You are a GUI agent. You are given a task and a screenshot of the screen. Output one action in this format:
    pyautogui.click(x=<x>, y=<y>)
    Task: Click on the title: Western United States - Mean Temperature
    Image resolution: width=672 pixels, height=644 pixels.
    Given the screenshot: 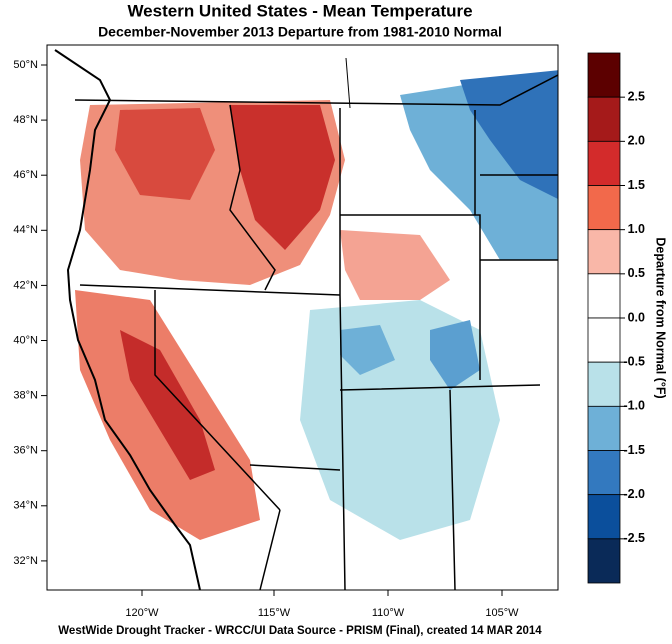 What is the action you would take?
    pyautogui.click(x=299, y=10)
    